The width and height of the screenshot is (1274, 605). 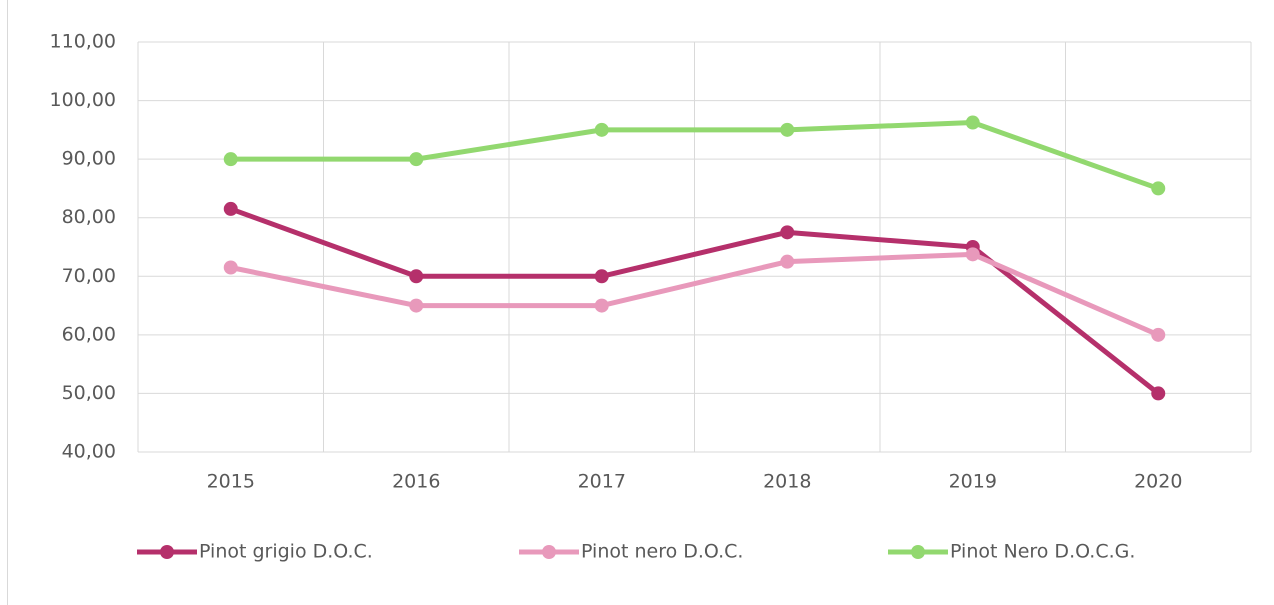 What do you see at coordinates (83, 100) in the screenshot?
I see `y-tick-label: 100,00` at bounding box center [83, 100].